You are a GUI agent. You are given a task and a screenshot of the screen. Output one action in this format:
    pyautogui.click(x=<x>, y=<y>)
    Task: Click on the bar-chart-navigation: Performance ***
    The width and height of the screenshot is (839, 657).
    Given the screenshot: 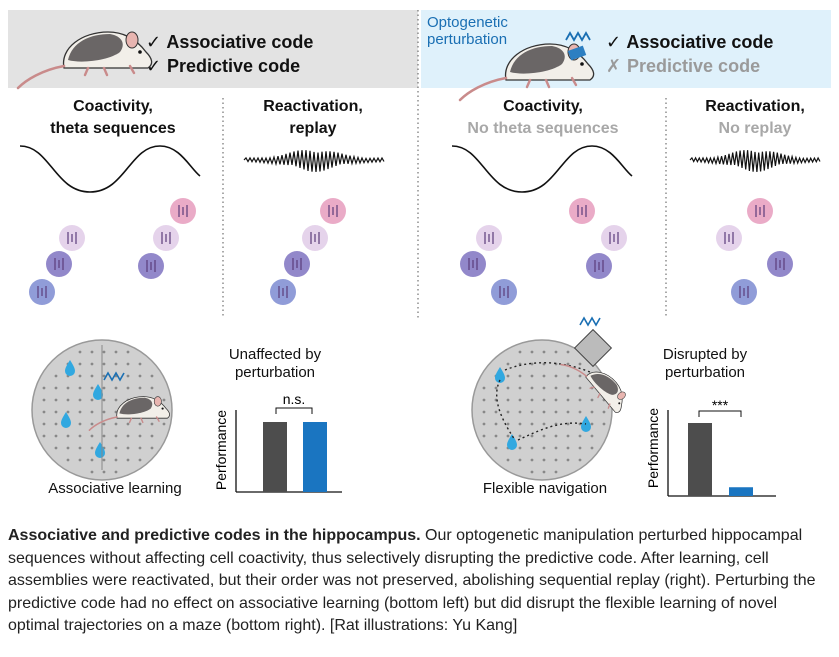 What is the action you would take?
    pyautogui.click(x=710, y=447)
    